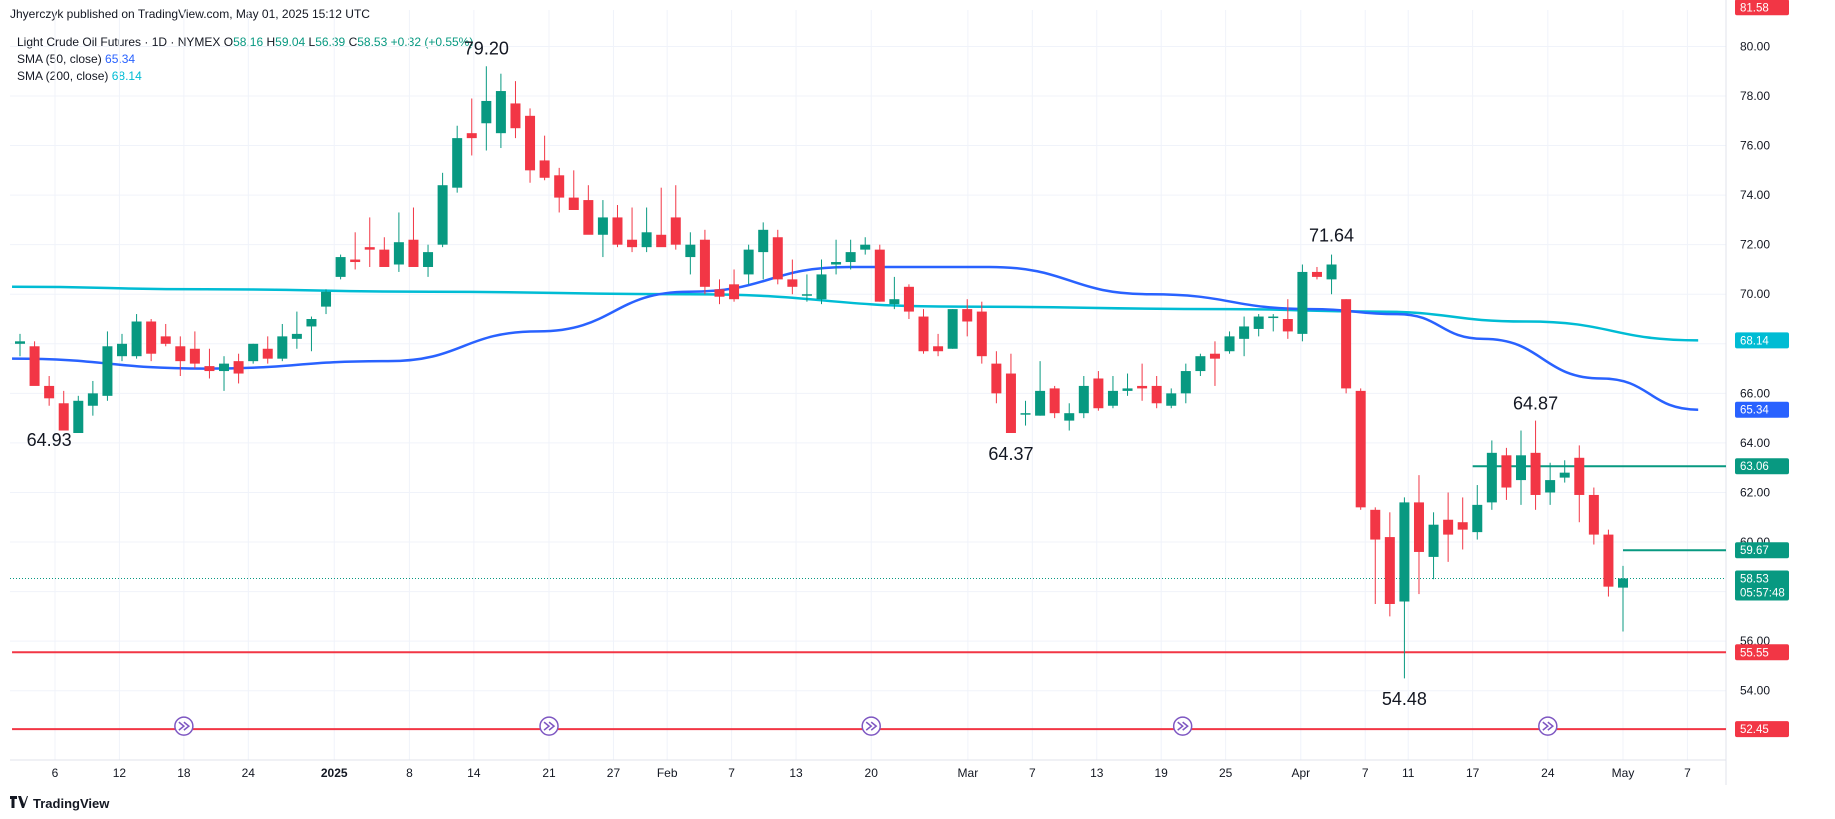  Describe the element at coordinates (1755, 294) in the screenshot. I see `y-tick-label: 70.00` at that location.